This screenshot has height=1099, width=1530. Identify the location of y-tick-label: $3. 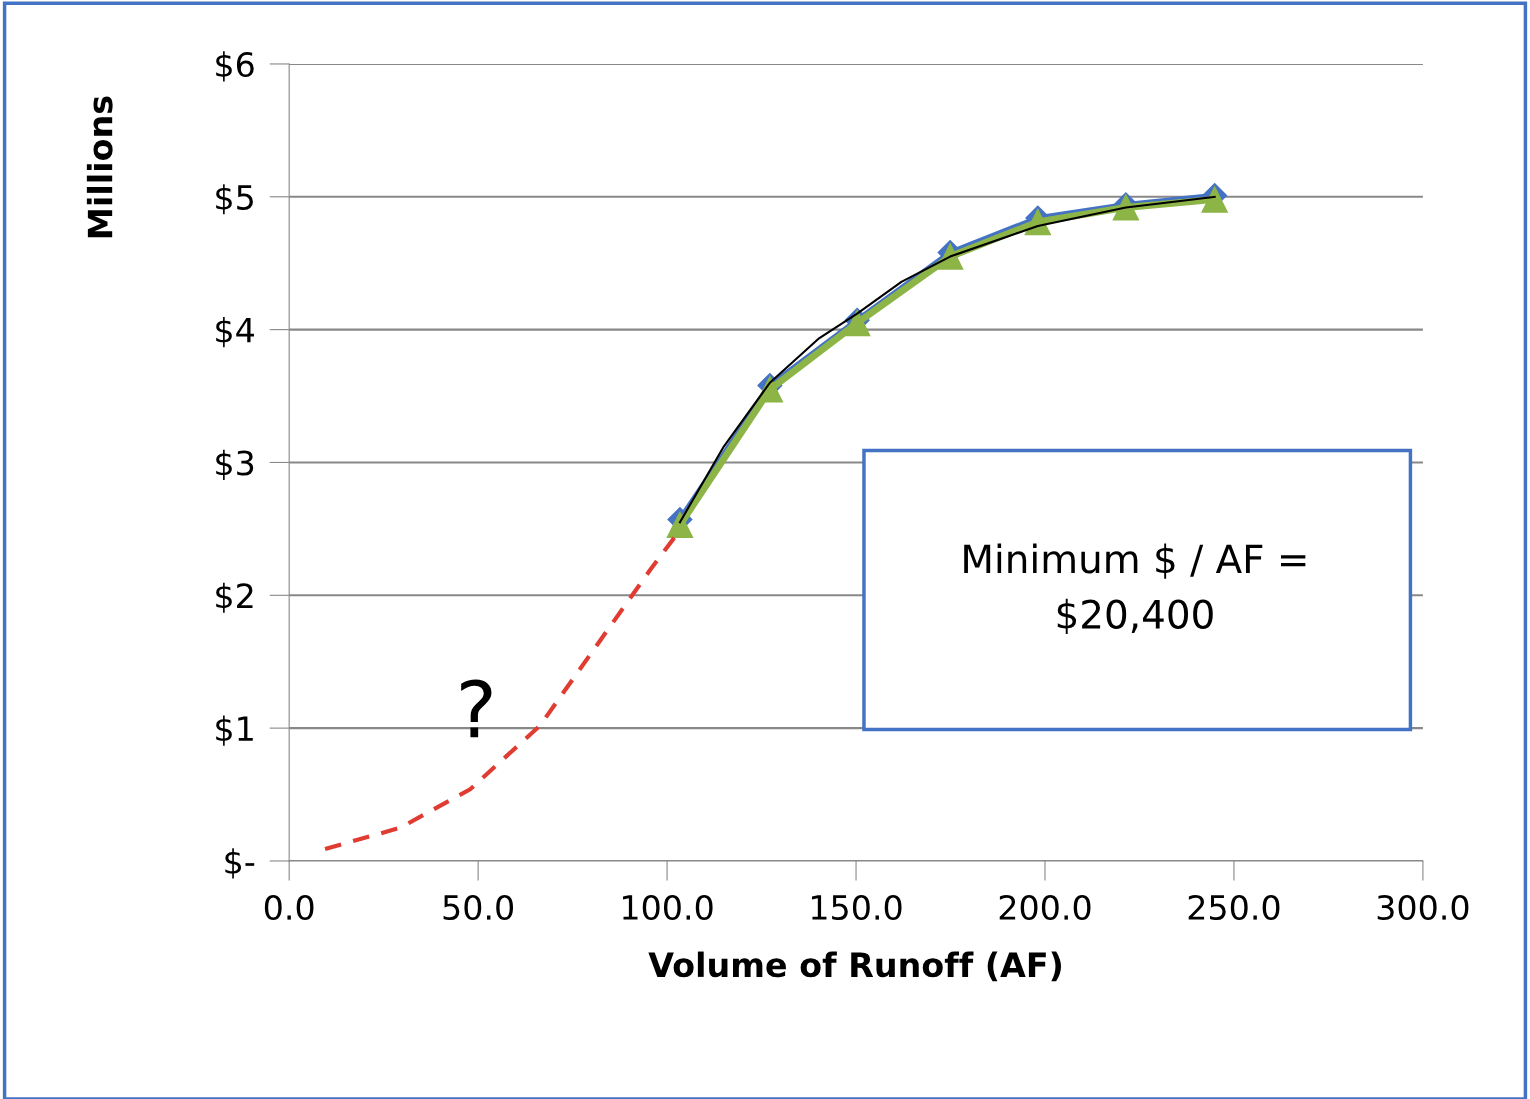
(235, 465).